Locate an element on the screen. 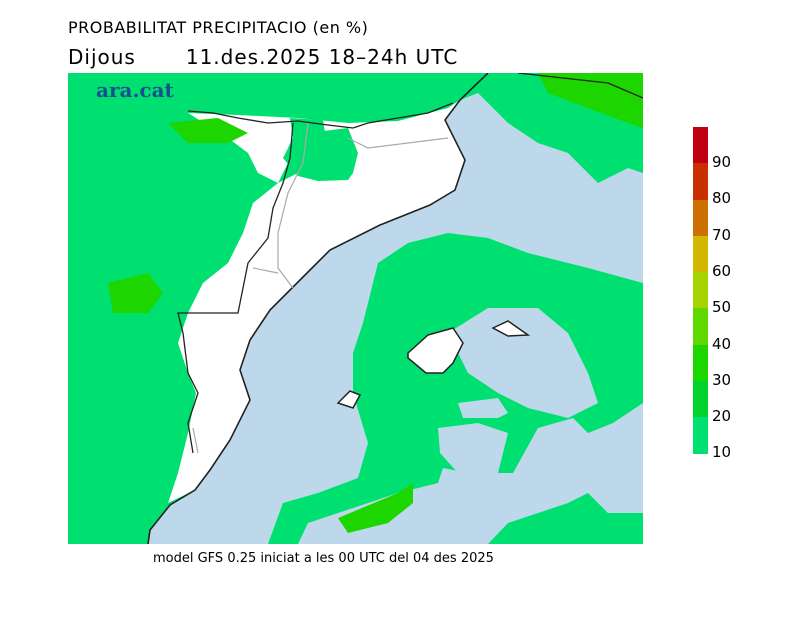 This screenshot has width=800, height=617. island-menorca is located at coordinates (511, 328).